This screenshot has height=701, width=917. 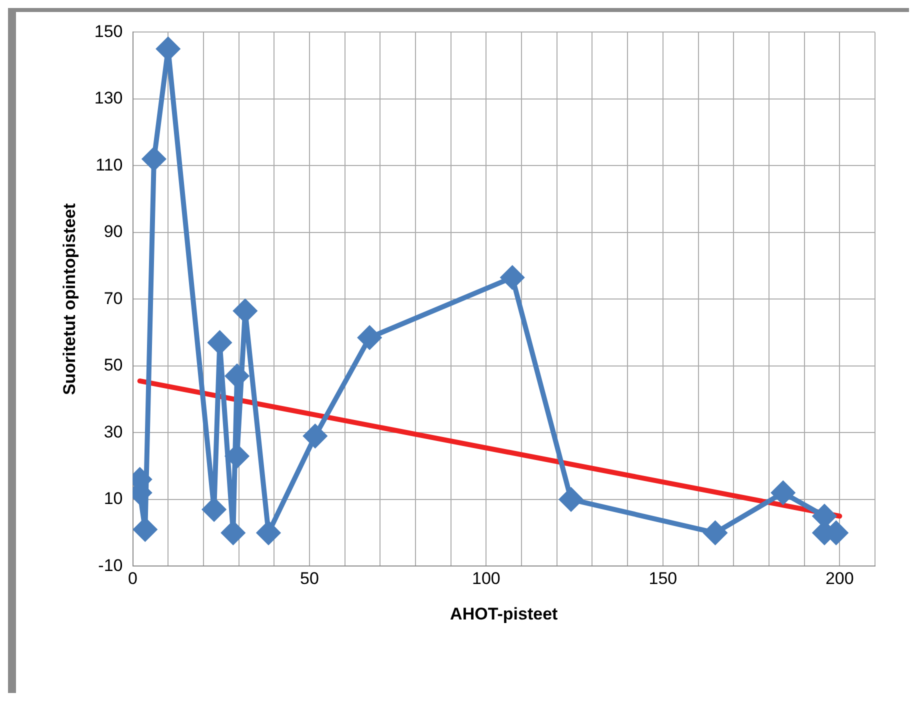 What do you see at coordinates (113, 432) in the screenshot?
I see `y-tick-label: 30` at bounding box center [113, 432].